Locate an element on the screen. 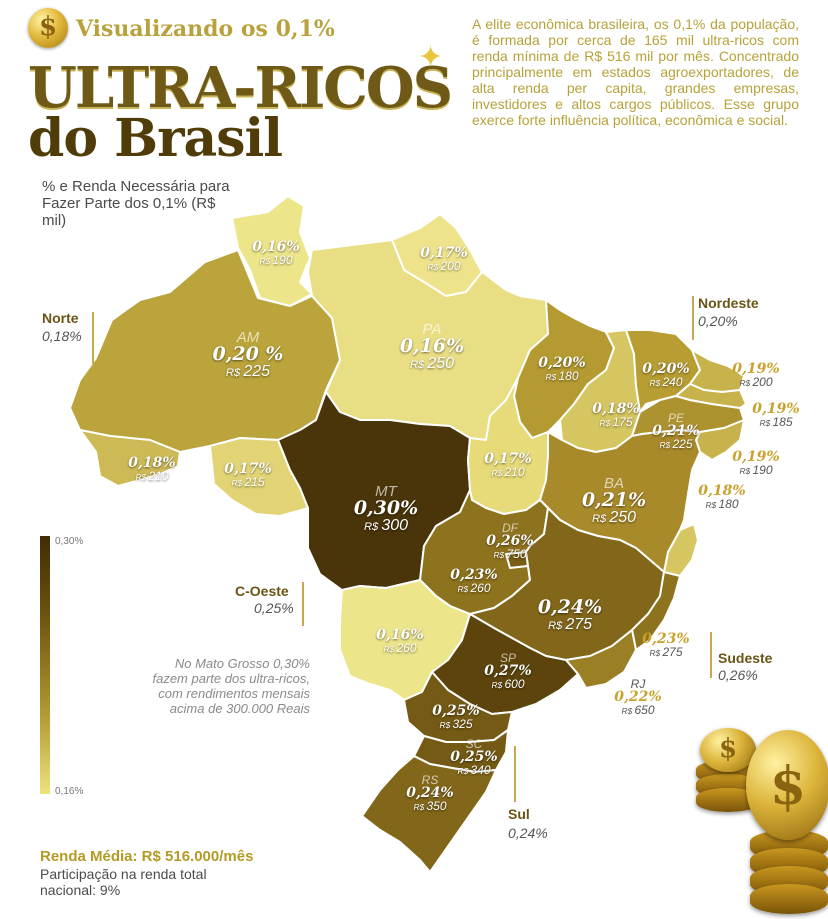 The image size is (828, 919). state-income: R$ 260 is located at coordinates (399, 648).